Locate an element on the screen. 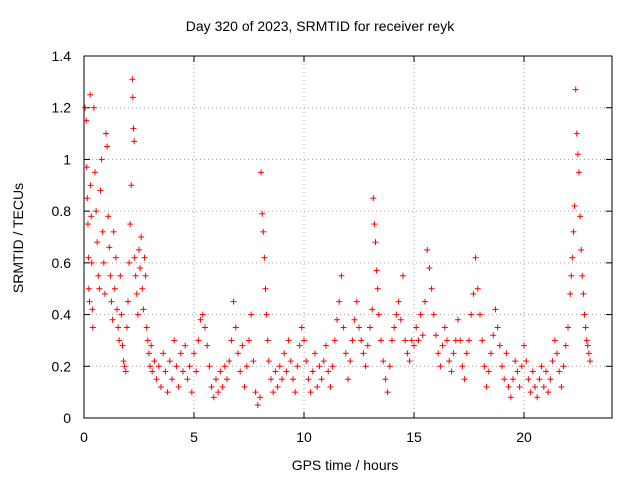  y-tick-label: 0.6 is located at coordinates (62, 263).